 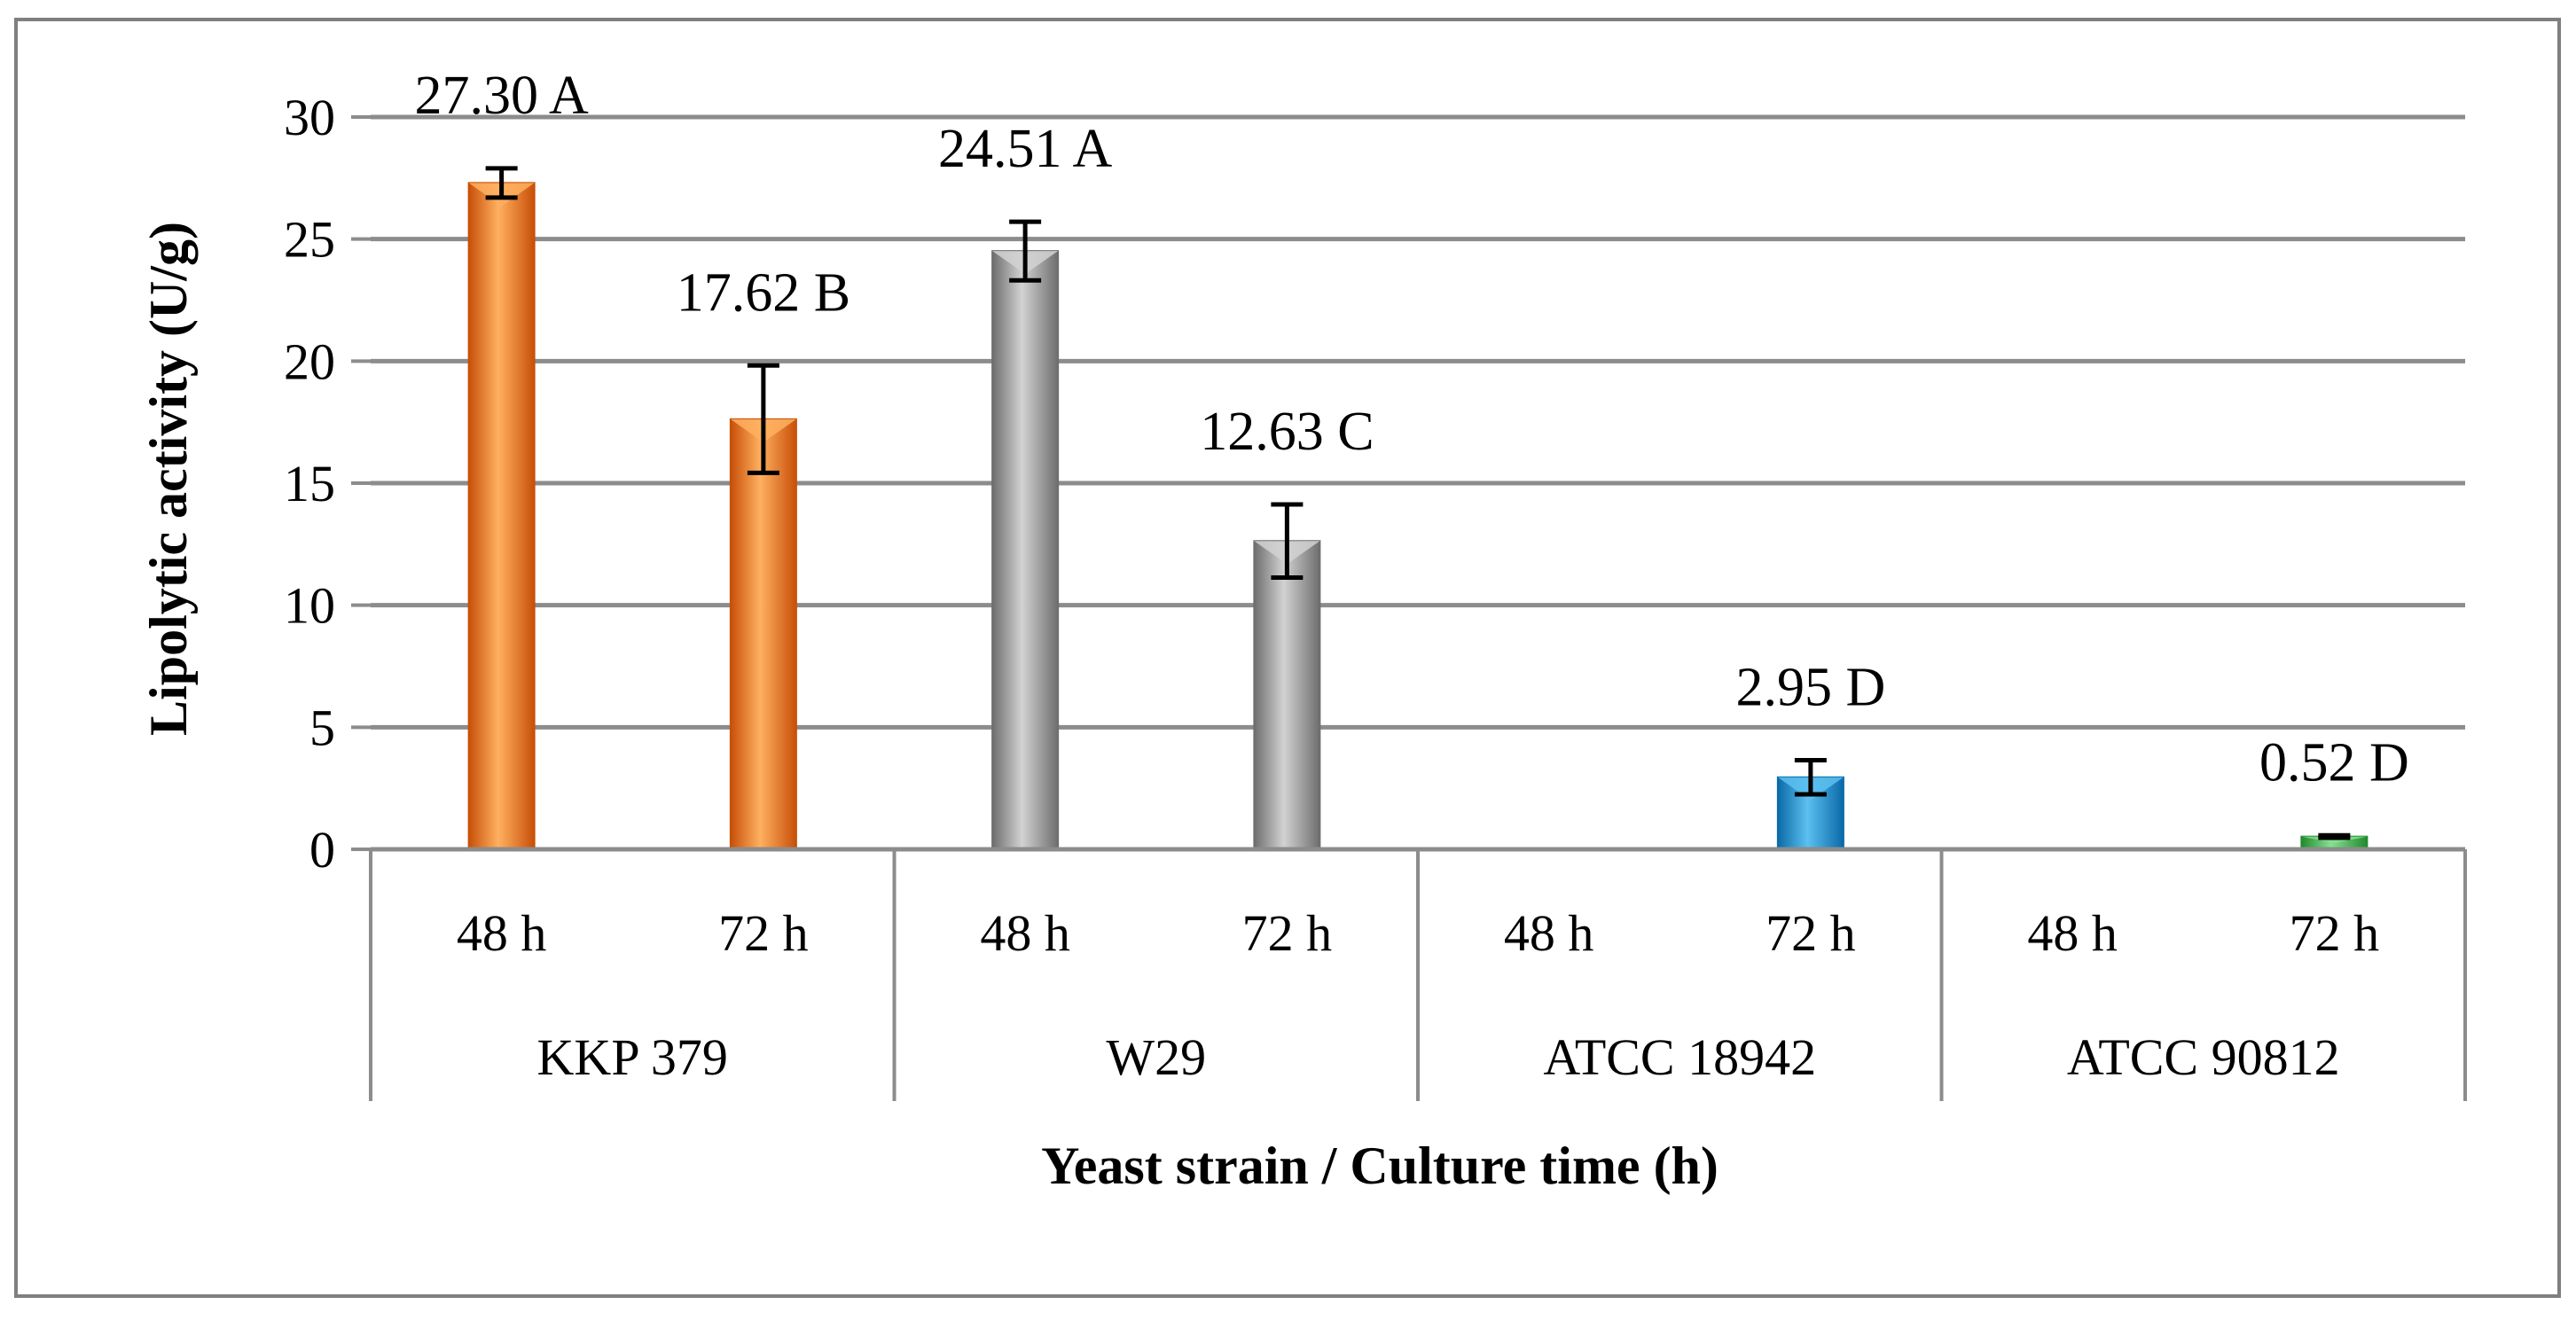 What do you see at coordinates (168, 479) in the screenshot?
I see `y-axis-title: Lipolytic activity (U/g)` at bounding box center [168, 479].